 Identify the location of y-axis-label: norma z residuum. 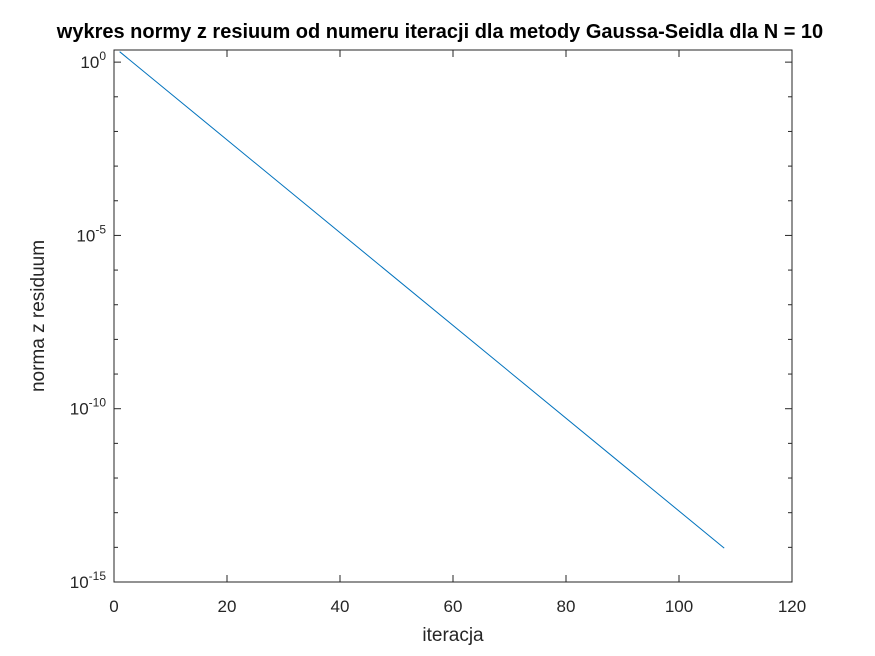
(38, 316).